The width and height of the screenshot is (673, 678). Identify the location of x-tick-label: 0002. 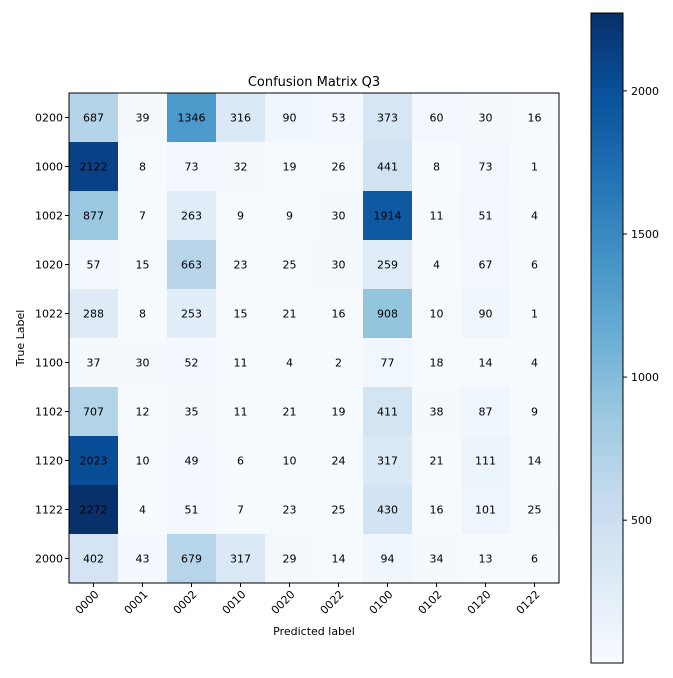
(185, 602).